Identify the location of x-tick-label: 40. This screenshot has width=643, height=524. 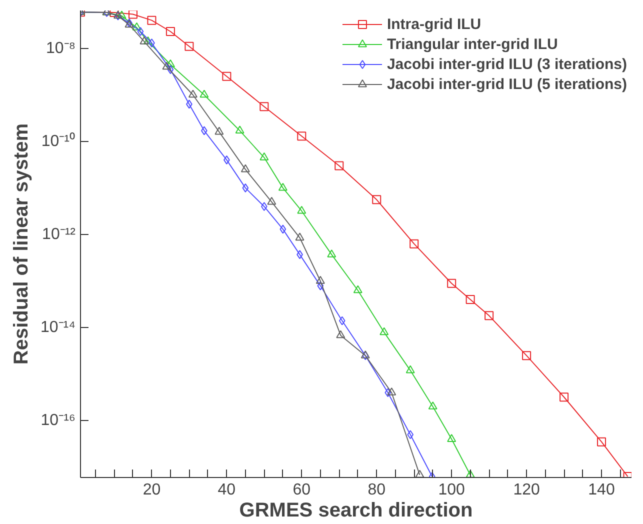
(227, 490).